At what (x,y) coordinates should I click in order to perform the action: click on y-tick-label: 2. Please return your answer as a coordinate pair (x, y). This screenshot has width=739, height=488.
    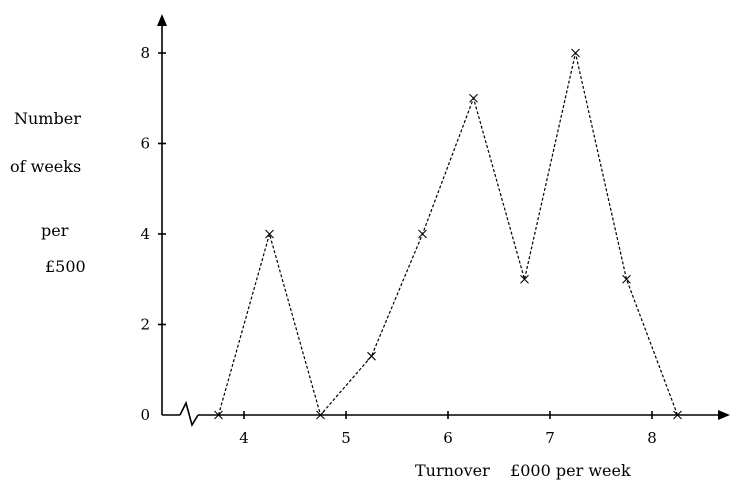
    Looking at the image, I should click on (145, 325).